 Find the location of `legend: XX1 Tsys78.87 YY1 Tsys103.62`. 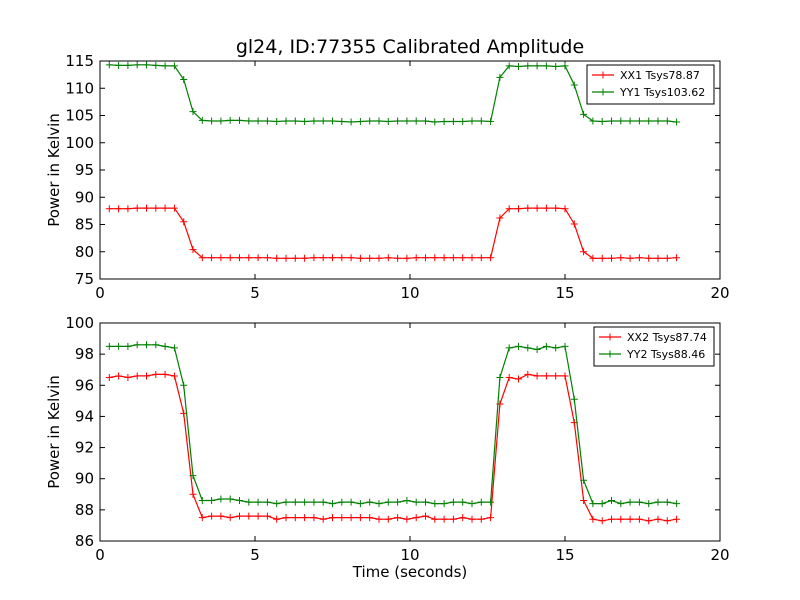

legend: XX1 Tsys78.87 YY1 Tsys103.62 is located at coordinates (650, 84).